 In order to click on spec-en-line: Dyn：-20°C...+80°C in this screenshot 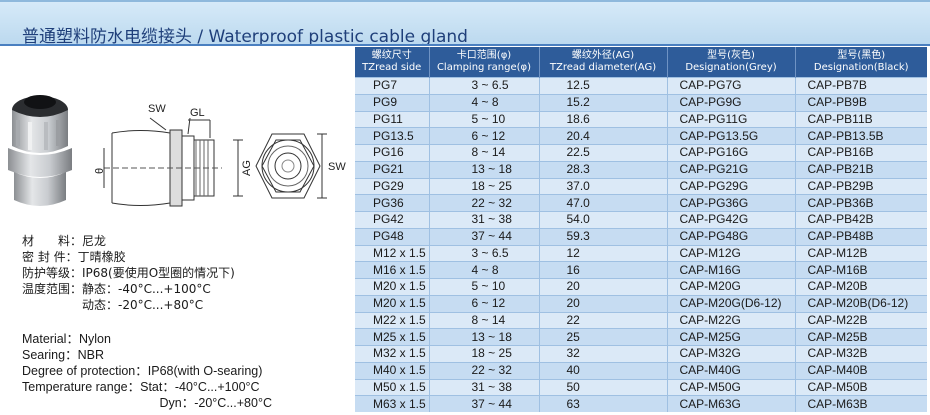, I will do `click(147, 403)`.